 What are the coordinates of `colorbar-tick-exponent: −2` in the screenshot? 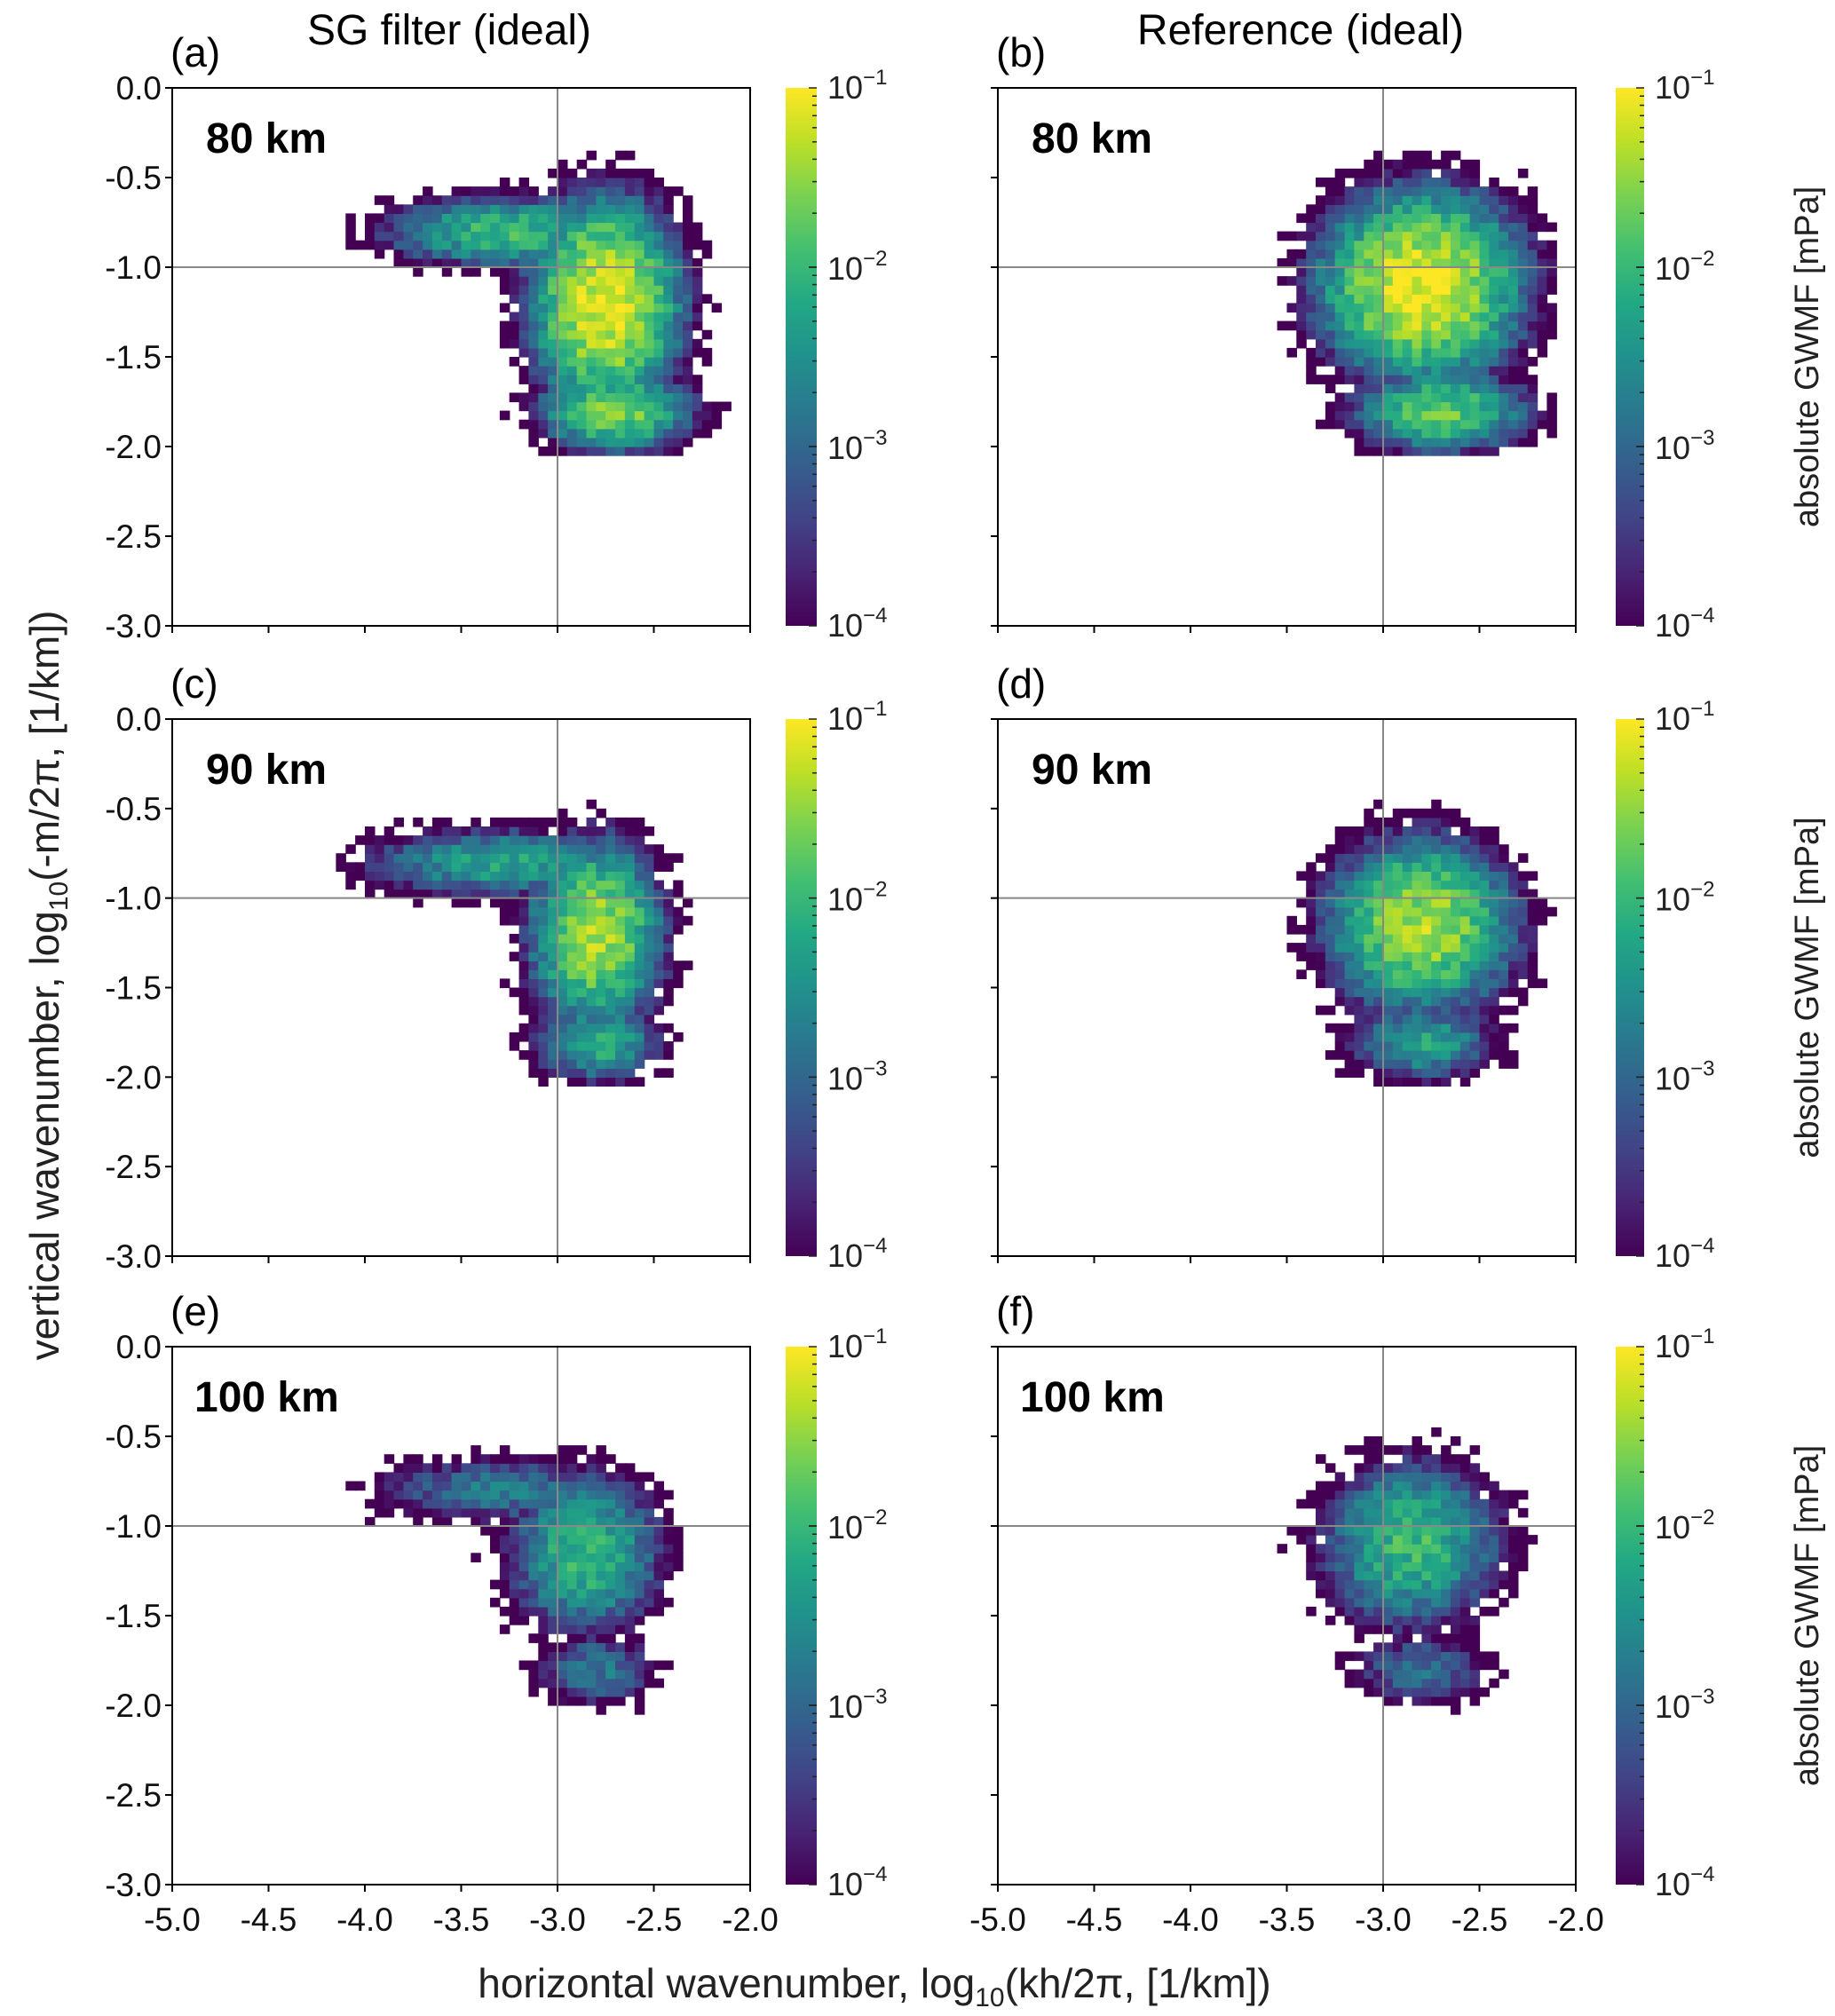 It's located at (875, 259).